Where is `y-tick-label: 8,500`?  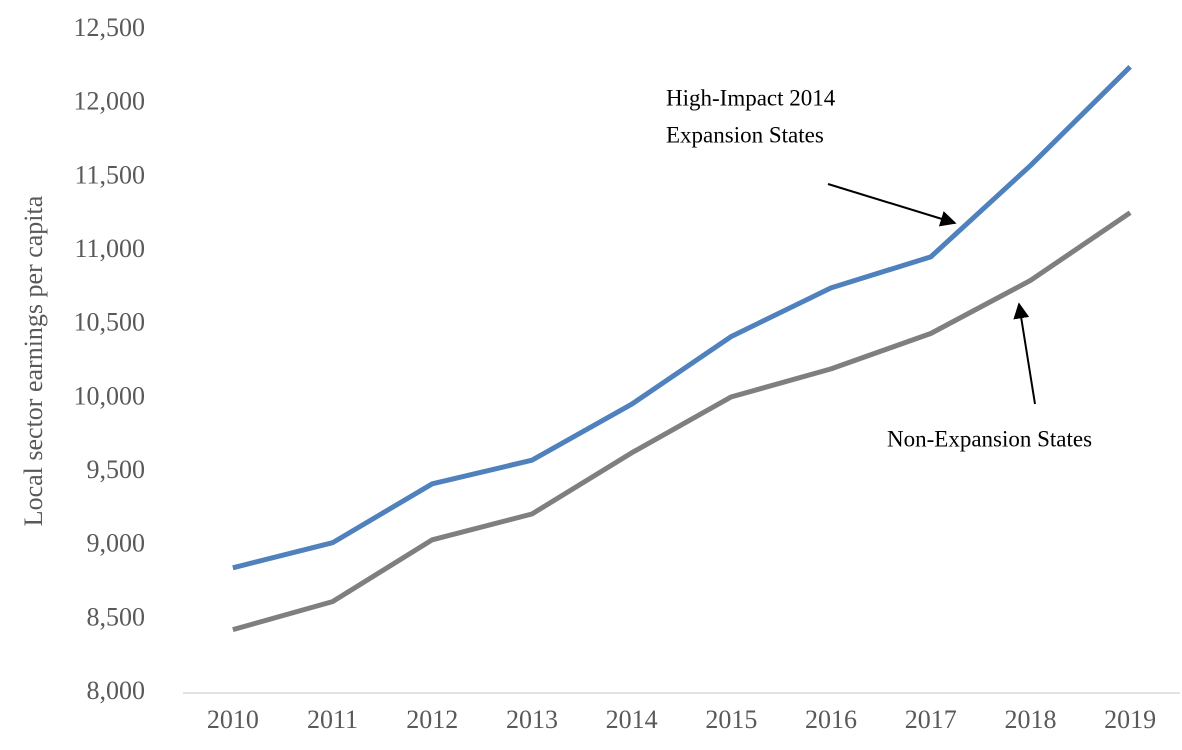 y-tick-label: 8,500 is located at coordinates (116, 616).